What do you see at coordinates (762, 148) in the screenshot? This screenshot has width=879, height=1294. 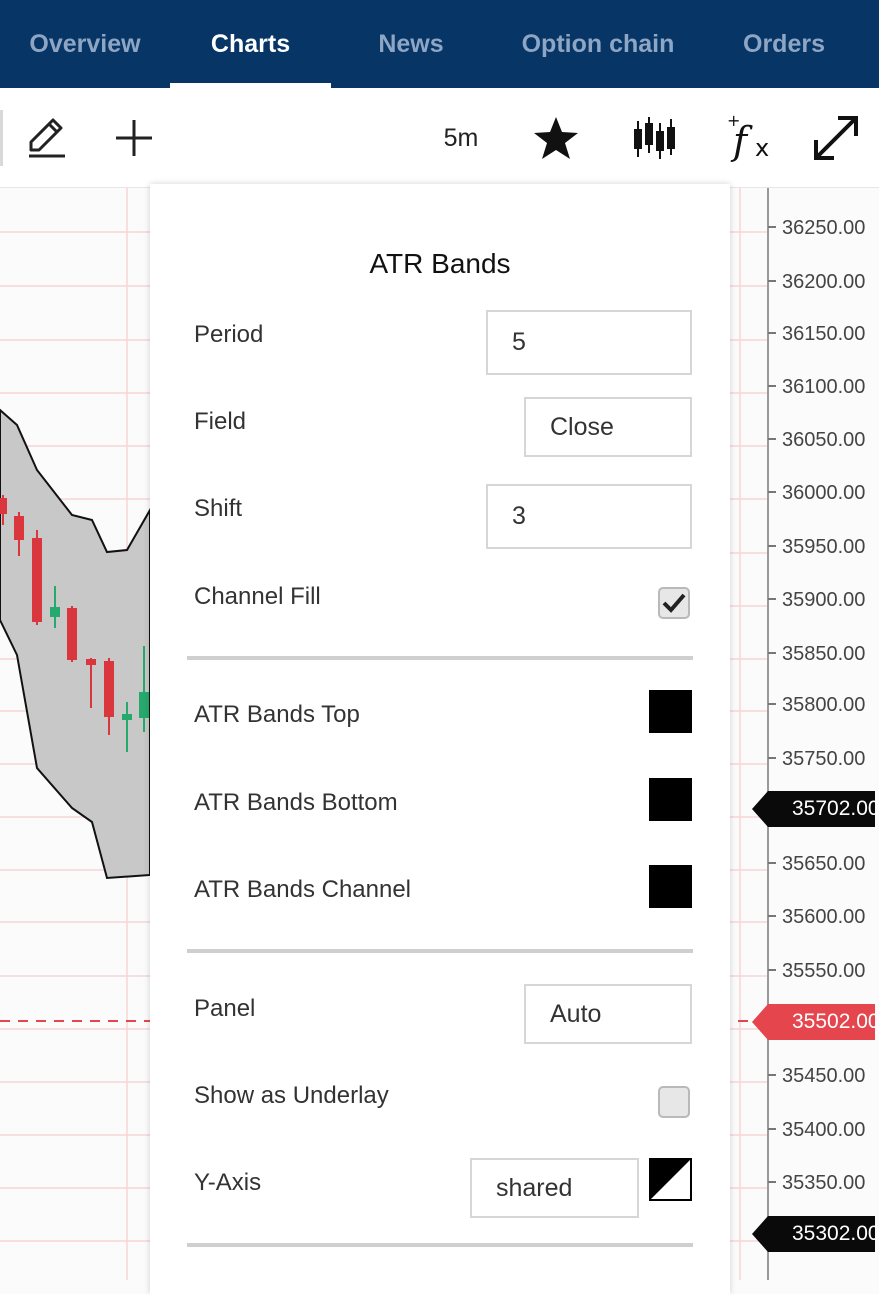 I see `svg-text: x` at bounding box center [762, 148].